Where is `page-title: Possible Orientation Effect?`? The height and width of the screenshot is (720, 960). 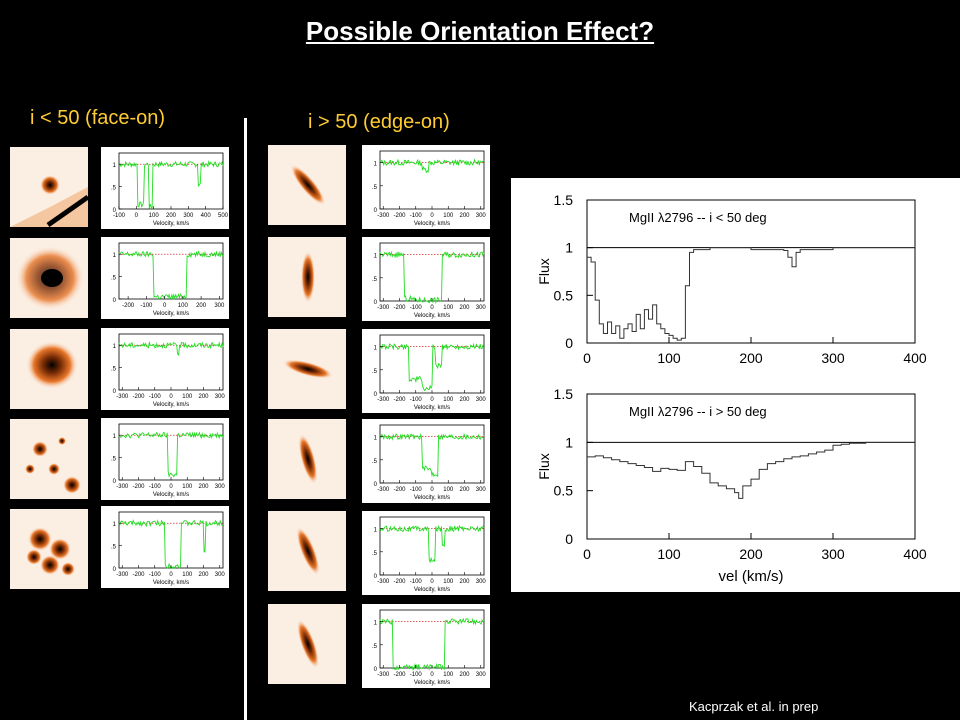 page-title: Possible Orientation Effect? is located at coordinates (480, 31).